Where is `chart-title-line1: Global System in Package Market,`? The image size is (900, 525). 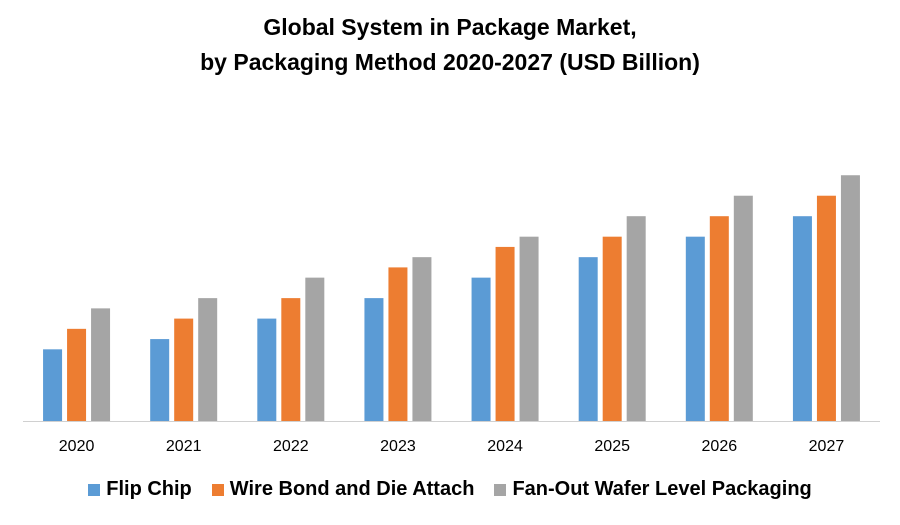 chart-title-line1: Global System in Package Market, is located at coordinates (450, 27).